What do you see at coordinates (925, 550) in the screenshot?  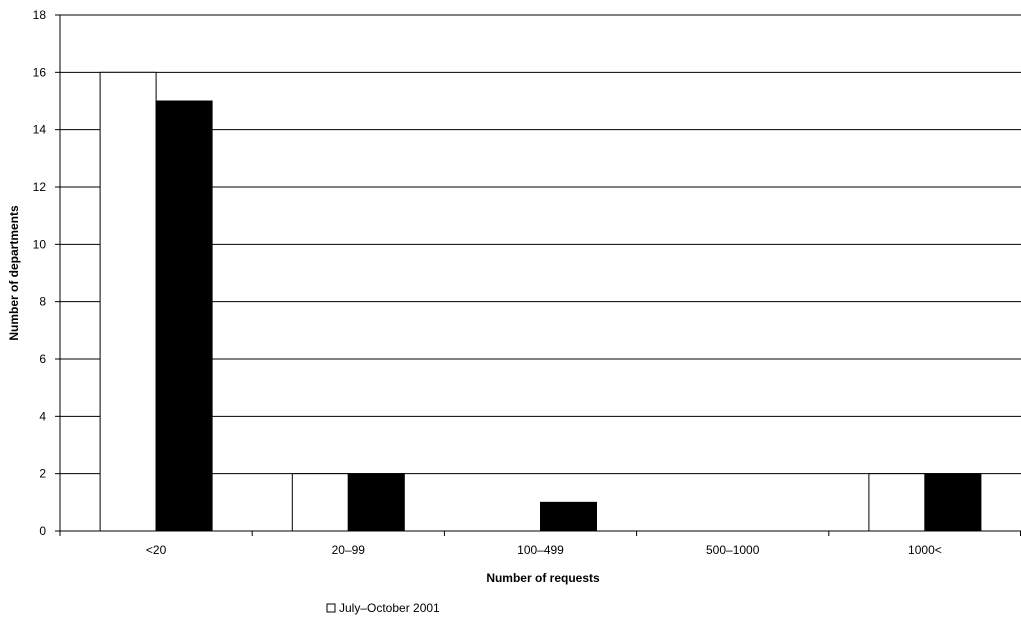 I see `x-tick-label: 1000<` at bounding box center [925, 550].